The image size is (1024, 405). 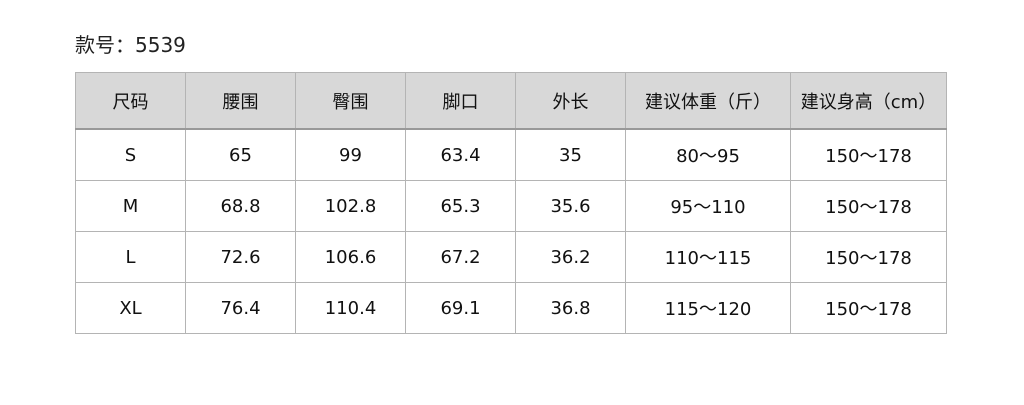 What do you see at coordinates (240, 154) in the screenshot?
I see `table-cell: 65` at bounding box center [240, 154].